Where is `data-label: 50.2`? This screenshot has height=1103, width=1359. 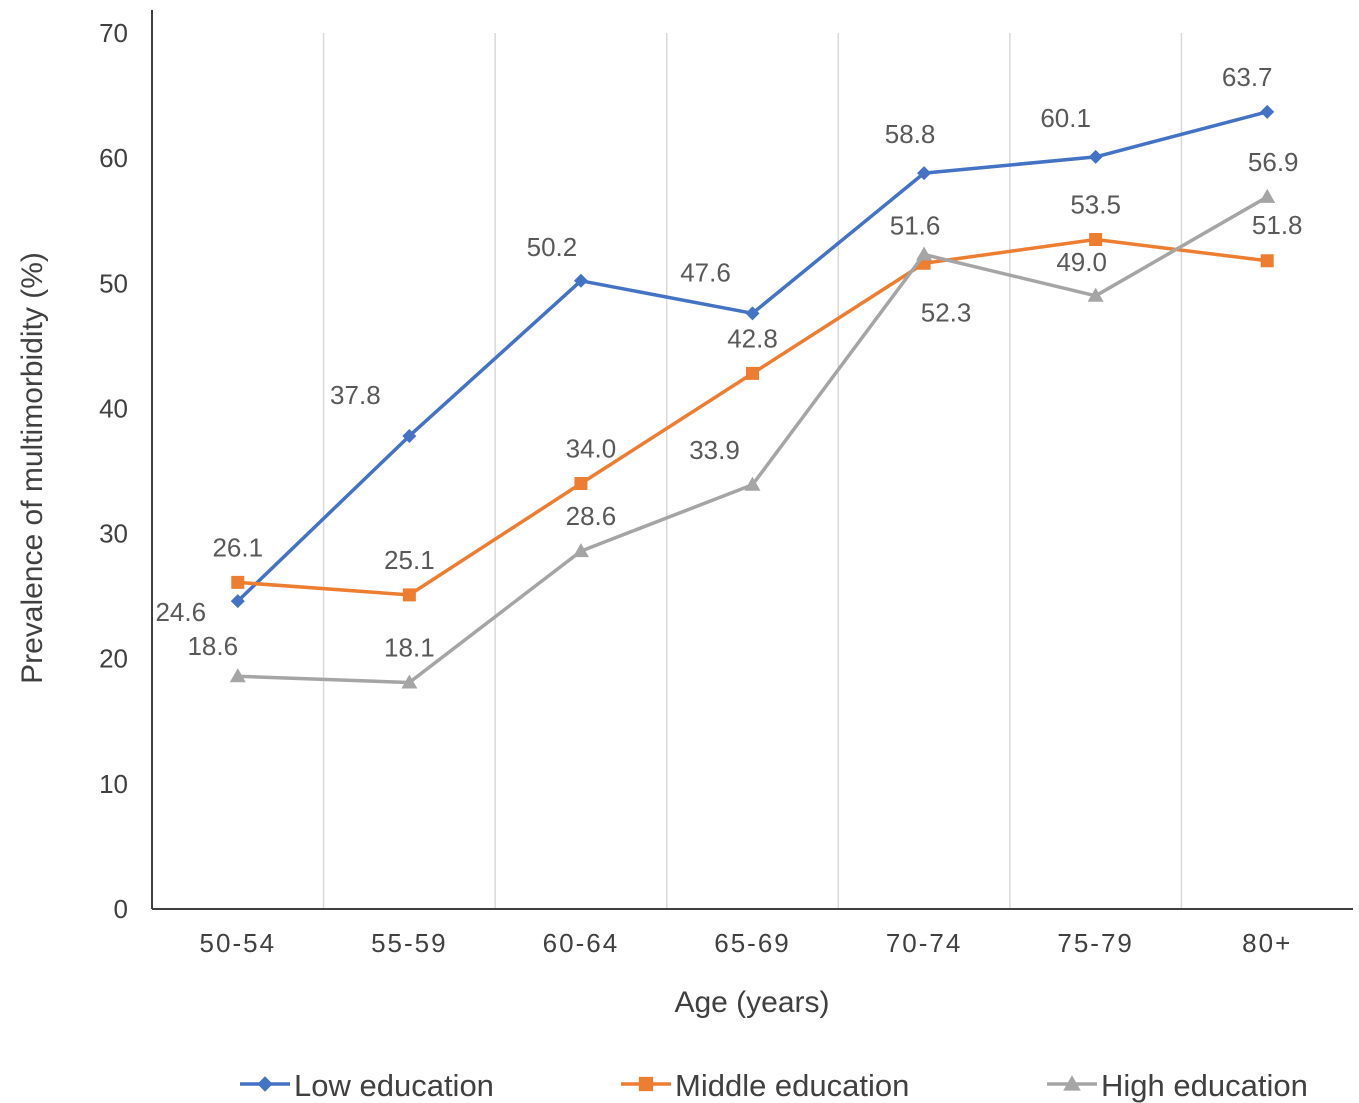
data-label: 50.2 is located at coordinates (552, 247).